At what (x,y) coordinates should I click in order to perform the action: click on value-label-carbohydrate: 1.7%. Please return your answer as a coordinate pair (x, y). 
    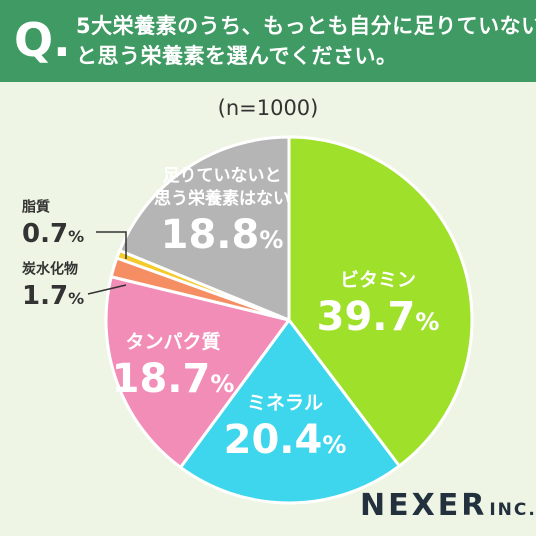
    Looking at the image, I should click on (53, 296).